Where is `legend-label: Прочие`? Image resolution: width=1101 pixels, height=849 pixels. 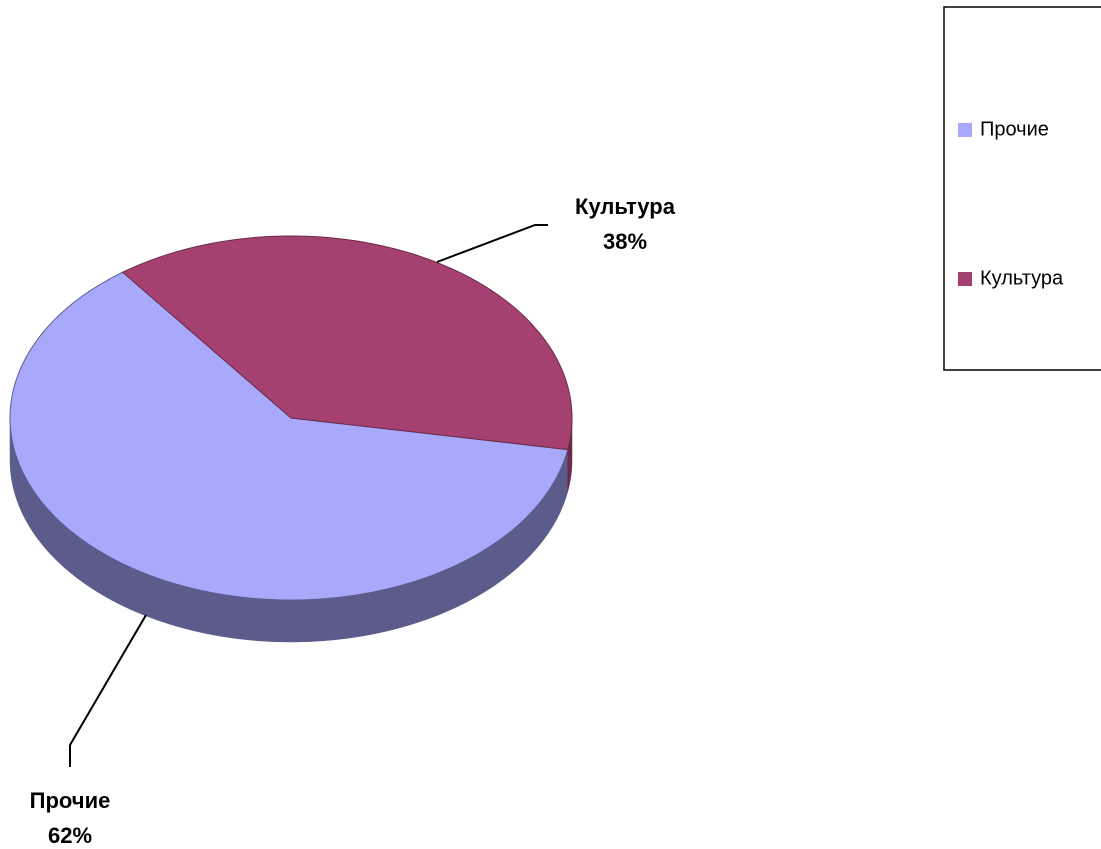
legend-label: Прочие is located at coordinates (1014, 129).